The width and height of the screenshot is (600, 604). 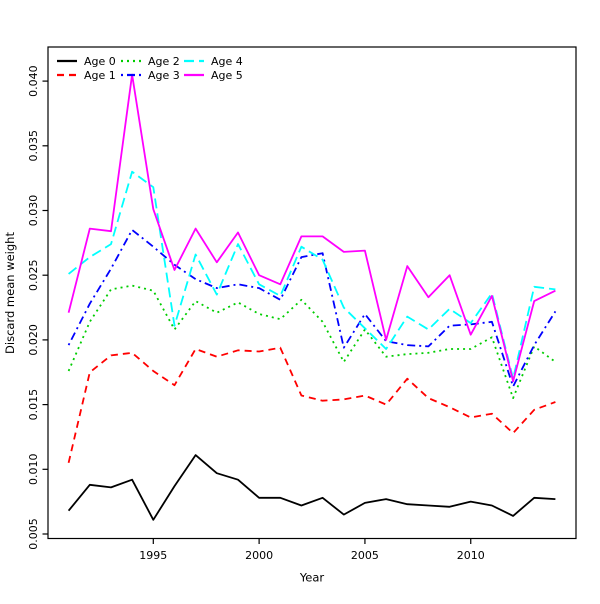 What do you see at coordinates (33, 81) in the screenshot?
I see `y-tick-label: 0.040` at bounding box center [33, 81].